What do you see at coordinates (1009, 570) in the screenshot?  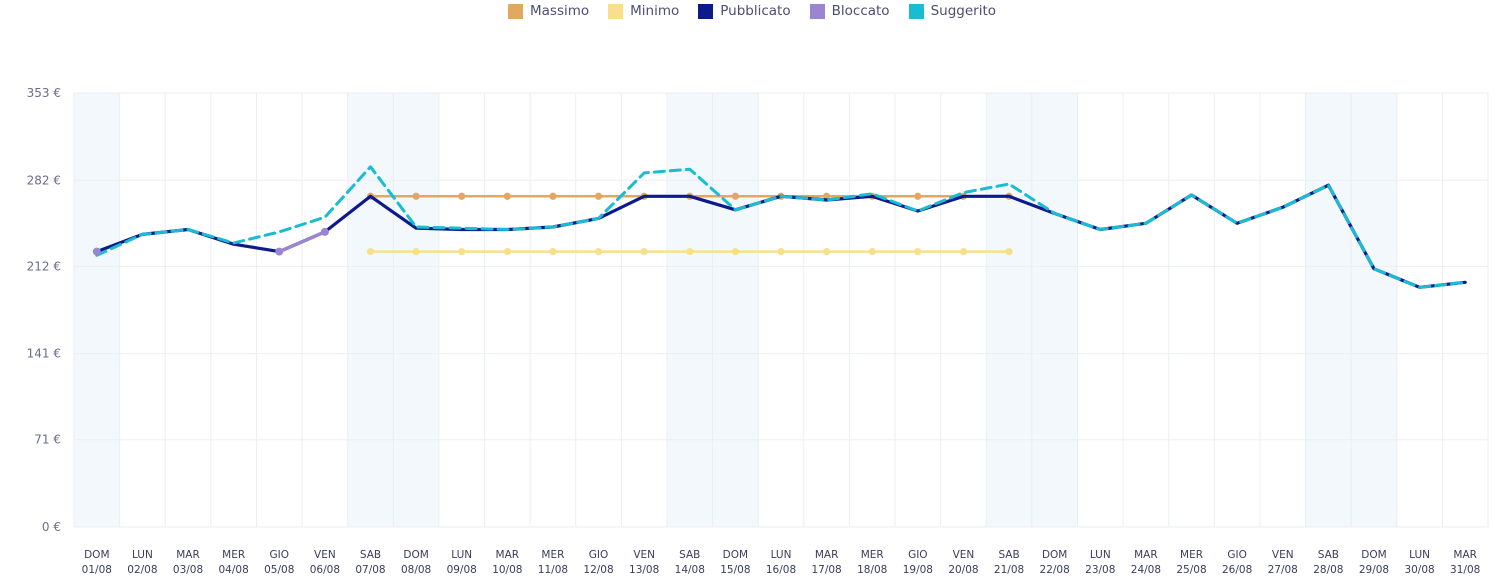 I see `x-tick-date: 21/08` at bounding box center [1009, 570].